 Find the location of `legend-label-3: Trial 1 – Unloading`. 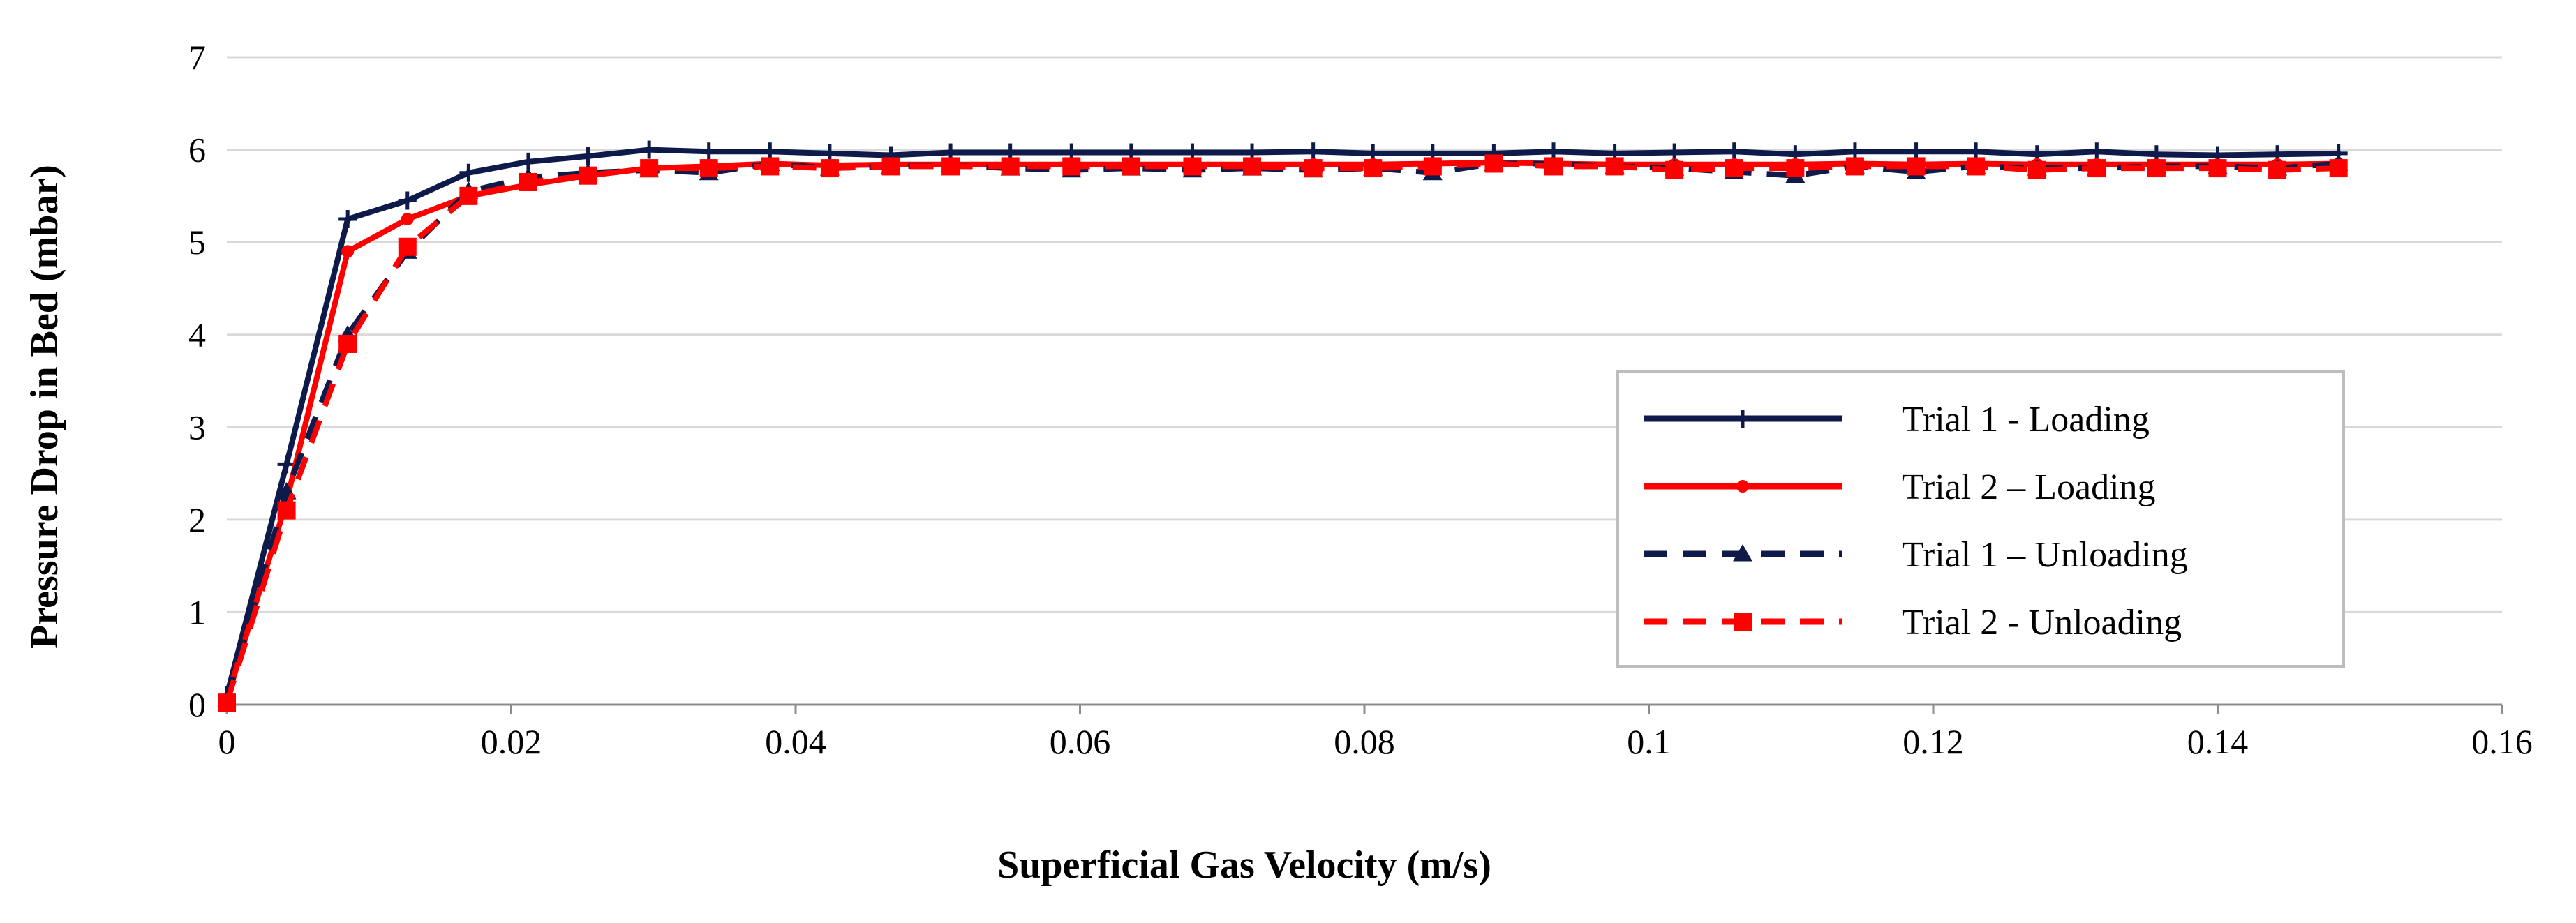

legend-label-3: Trial 1 – Unloading is located at coordinates (2045, 555).